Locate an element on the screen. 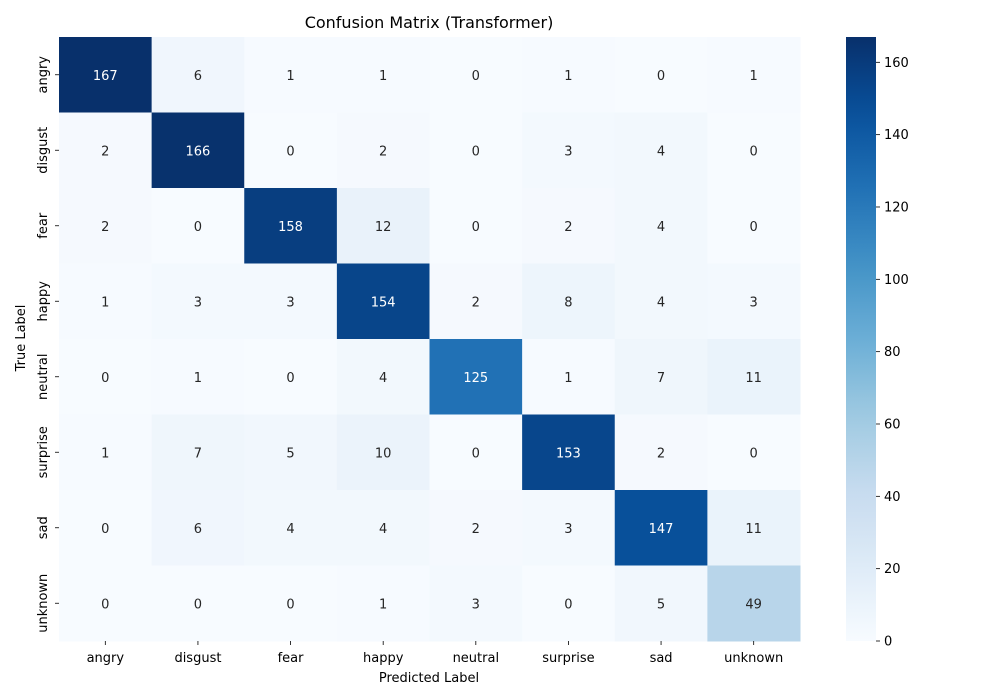  heatmap-cell-happy-angry is located at coordinates (106, 301).